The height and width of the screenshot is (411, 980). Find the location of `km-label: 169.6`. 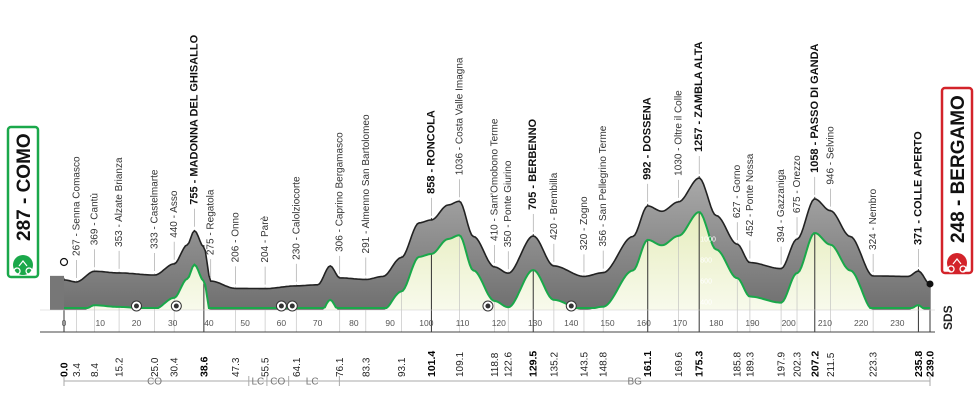

km-label: 169.6 is located at coordinates (679, 364).